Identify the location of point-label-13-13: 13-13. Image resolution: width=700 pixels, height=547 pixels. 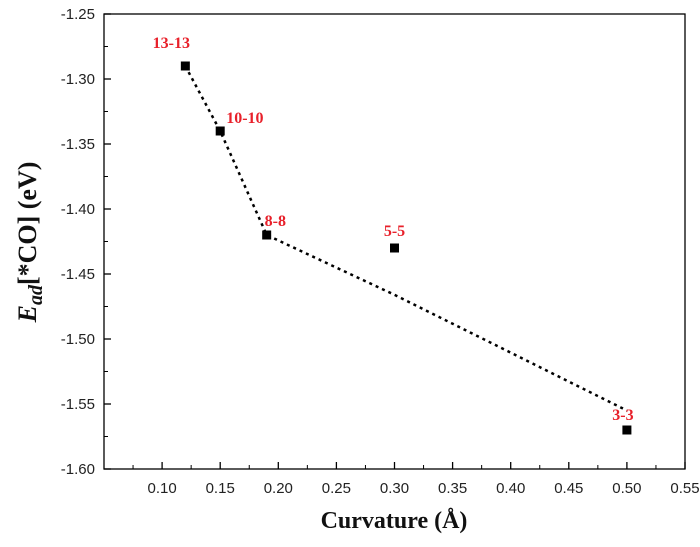
(171, 43).